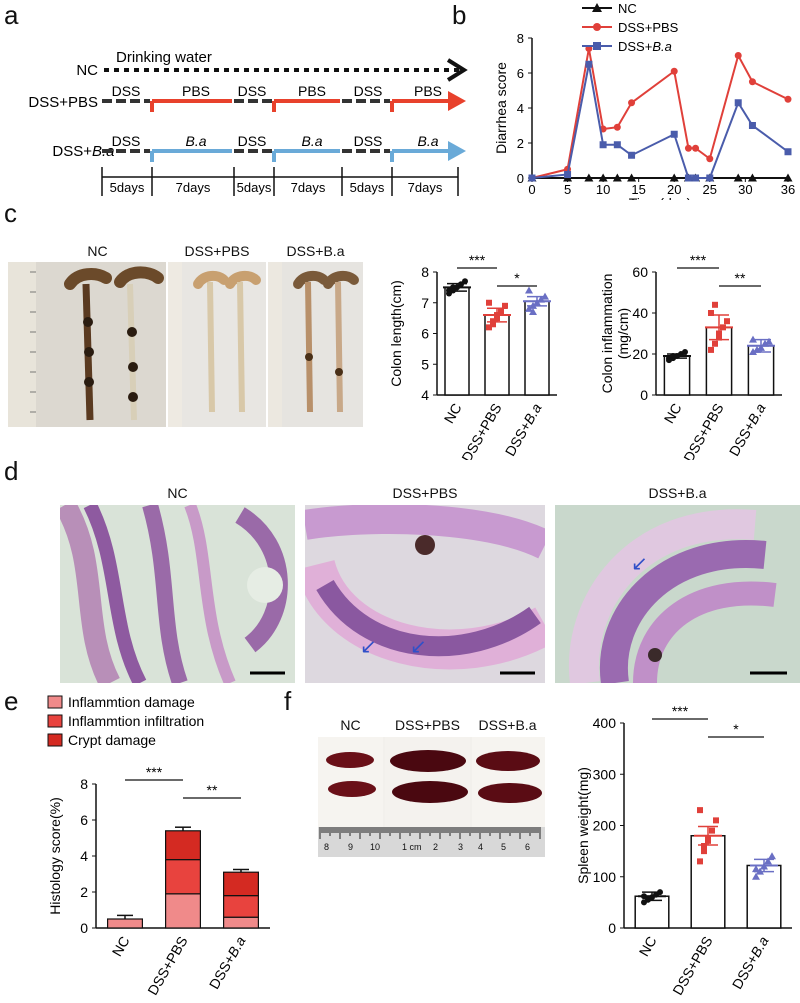 This screenshot has height=1003, width=800. I want to click on y-tick-label: 300, so click(605, 774).